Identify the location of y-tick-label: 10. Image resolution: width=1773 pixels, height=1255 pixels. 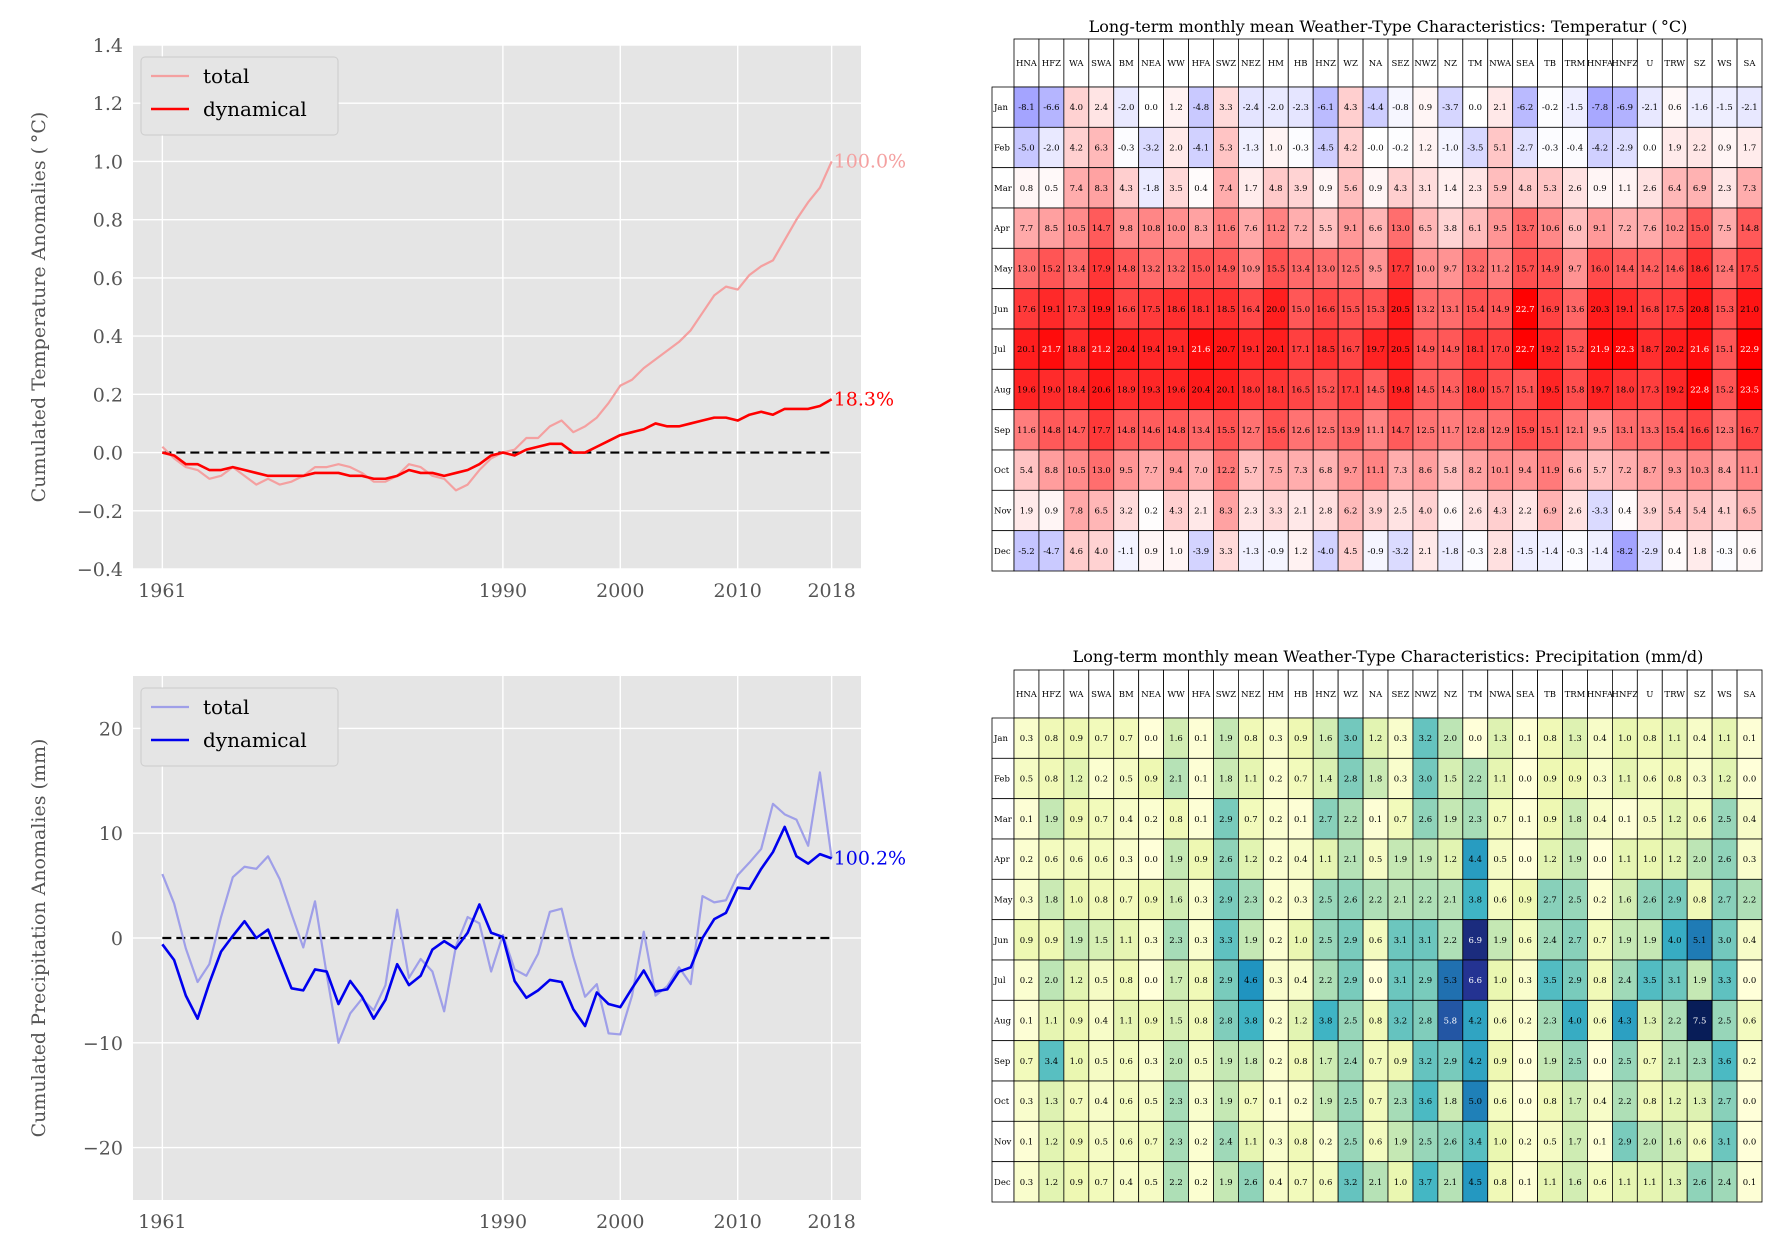
(111, 834).